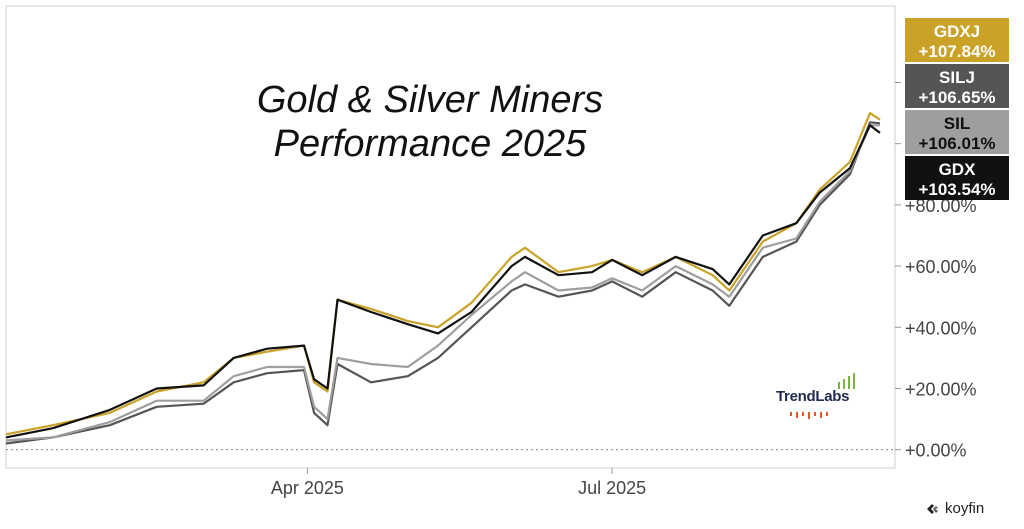 This screenshot has width=1024, height=529. I want to click on koyfin-icon, so click(932, 509).